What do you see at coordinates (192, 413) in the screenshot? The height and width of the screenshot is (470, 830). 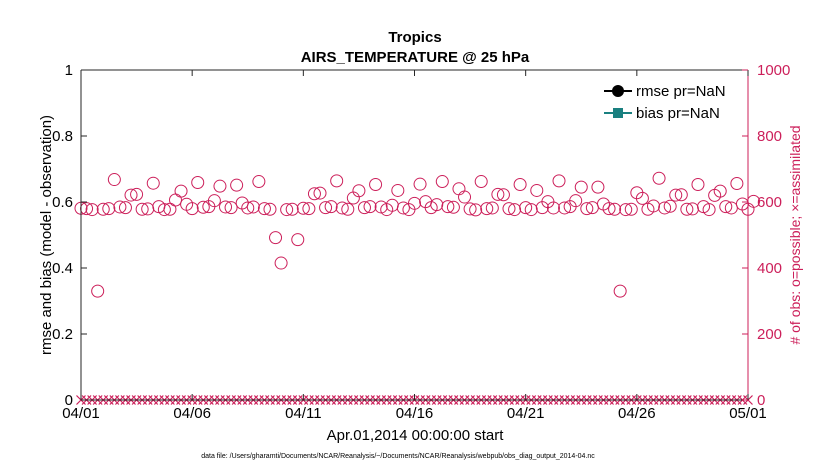 I see `x-tick-label: 04/06` at bounding box center [192, 413].